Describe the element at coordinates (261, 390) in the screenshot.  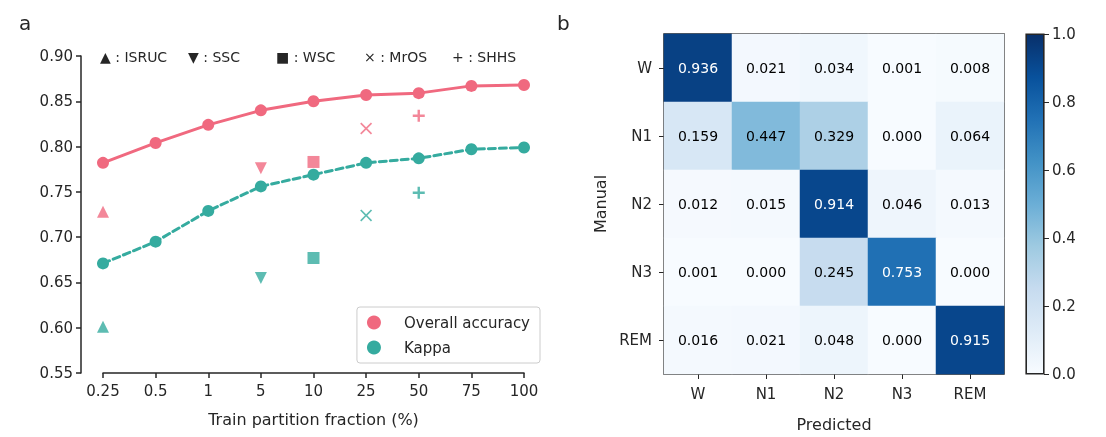
I see `x-tick-label: 5` at that location.